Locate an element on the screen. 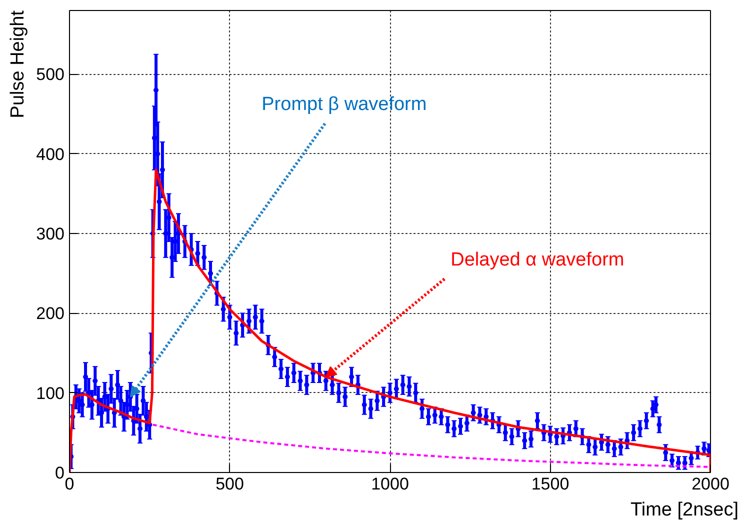  x-tick-label: 1500 is located at coordinates (550, 484).